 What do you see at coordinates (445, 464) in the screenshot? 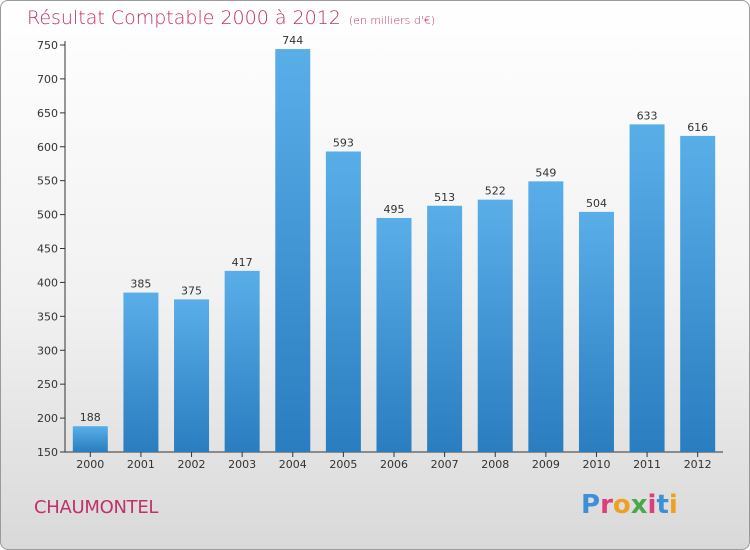
I see `x-tick-label: 2007` at bounding box center [445, 464].